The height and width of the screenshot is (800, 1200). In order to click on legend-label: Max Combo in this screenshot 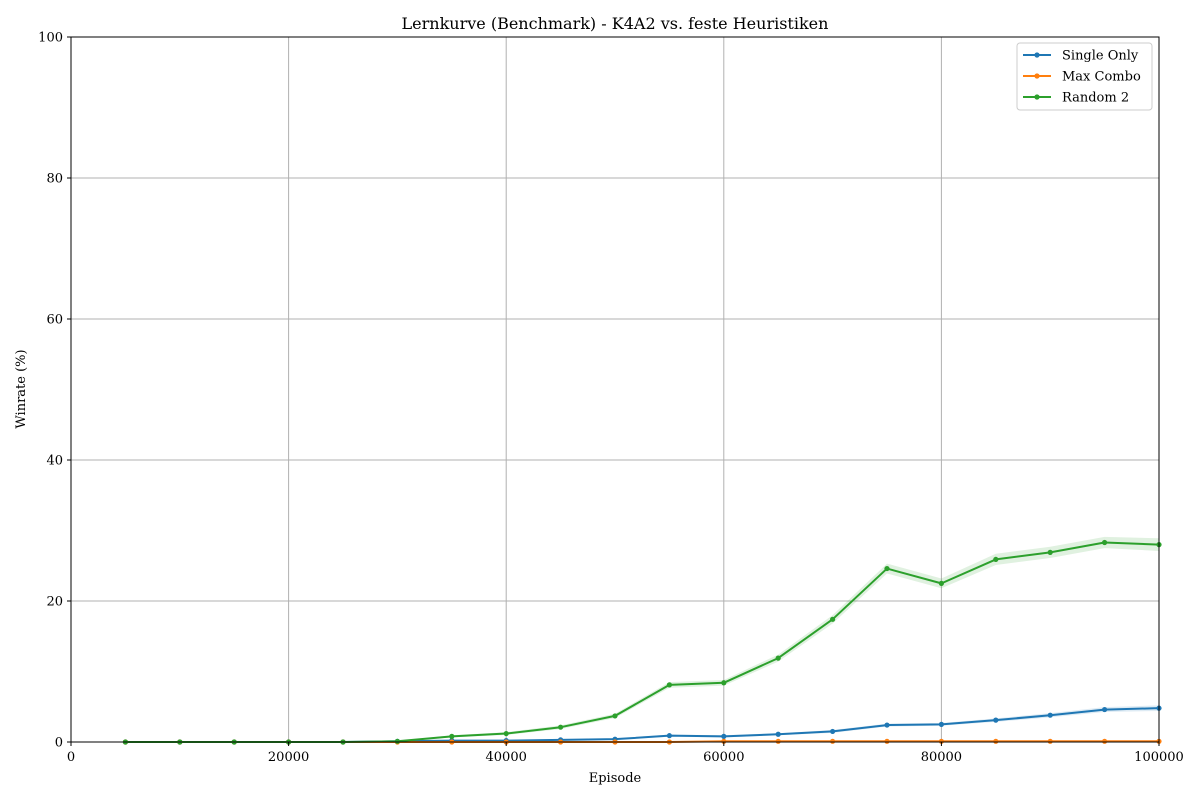, I will do `click(1101, 77)`.